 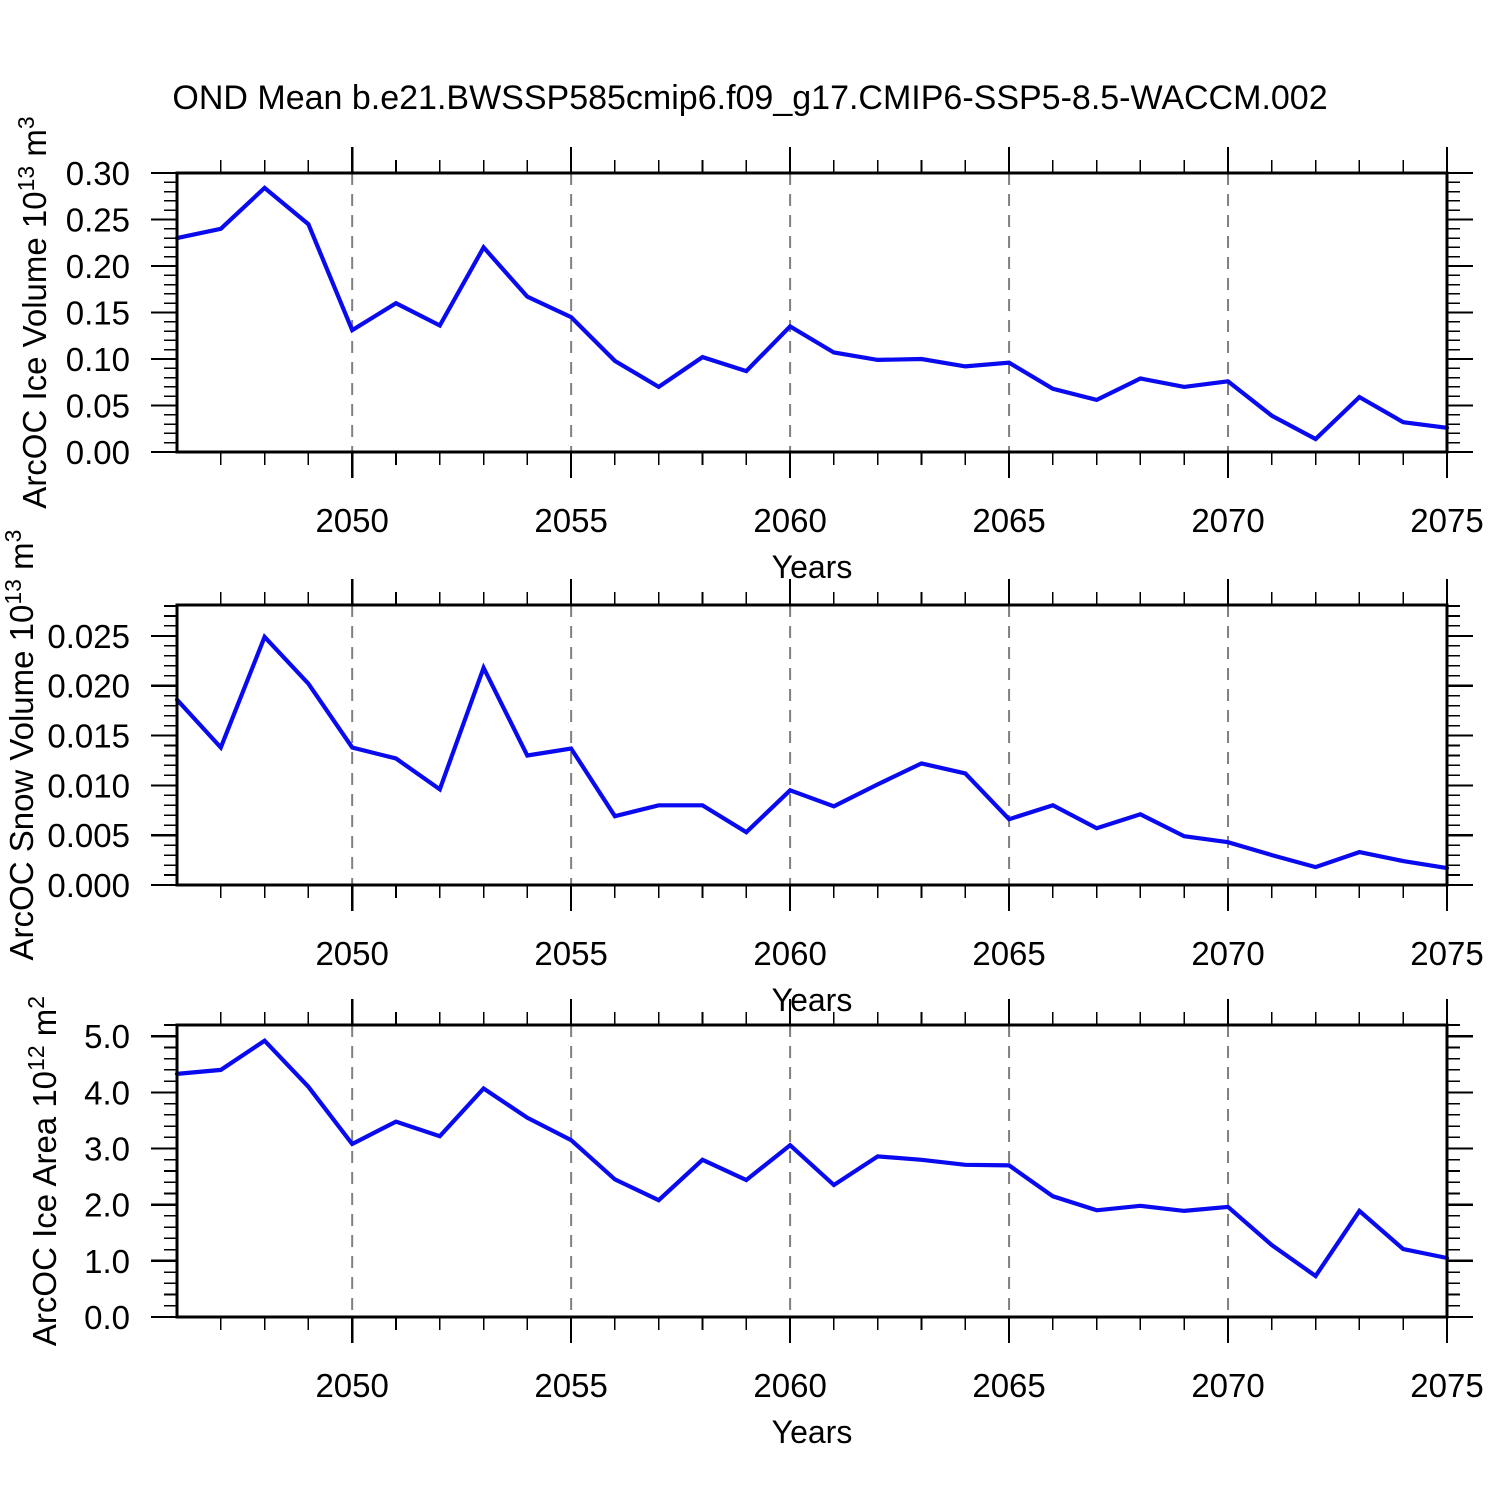 What do you see at coordinates (98, 452) in the screenshot?
I see `y-tick-label: 0.00` at bounding box center [98, 452].